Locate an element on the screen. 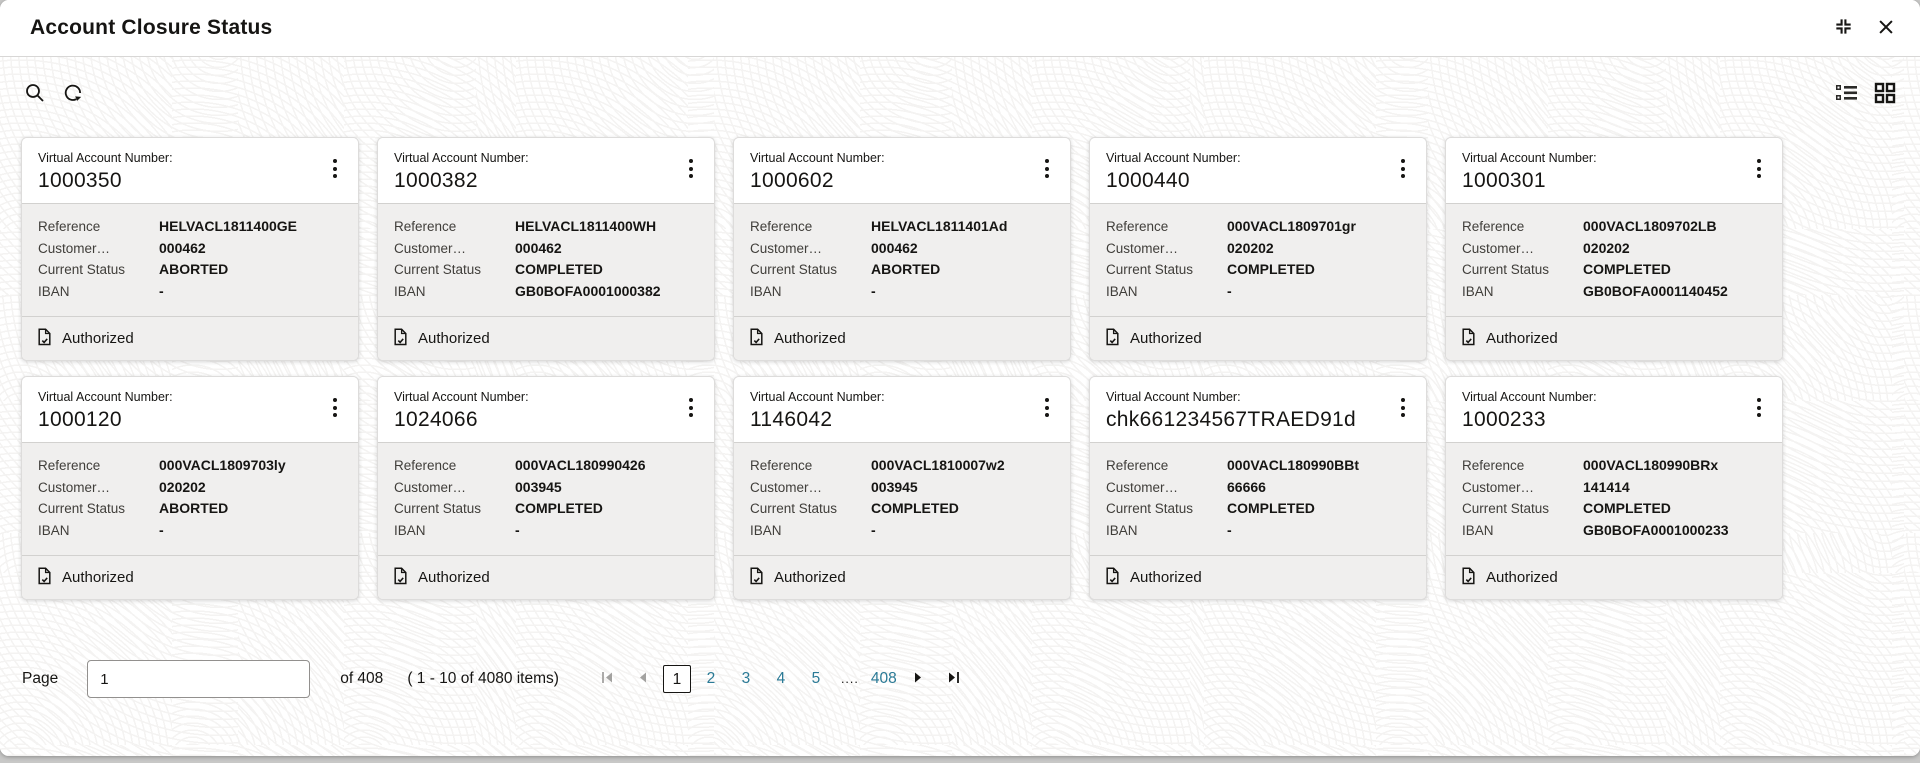 The height and width of the screenshot is (763, 1920). list-view-button is located at coordinates (1846, 94).